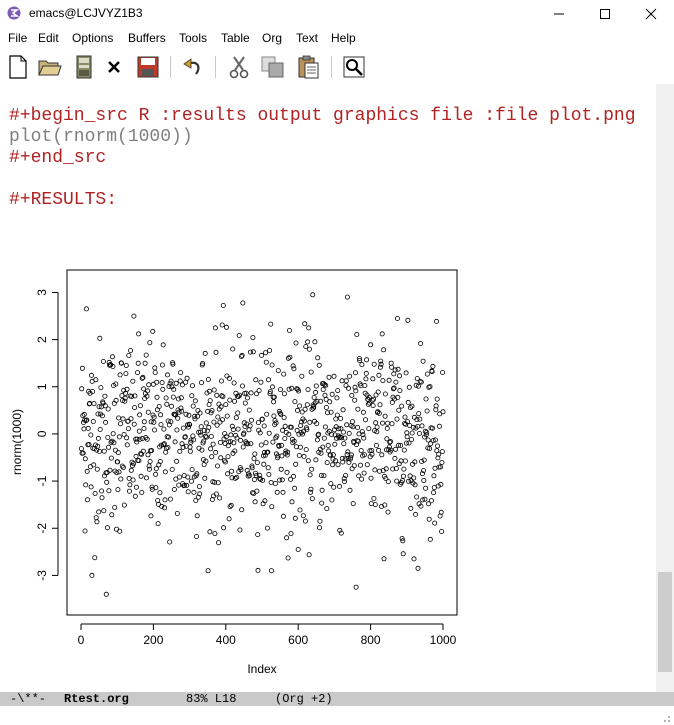 The height and width of the screenshot is (725, 674). I want to click on new-file-button, so click(18, 67).